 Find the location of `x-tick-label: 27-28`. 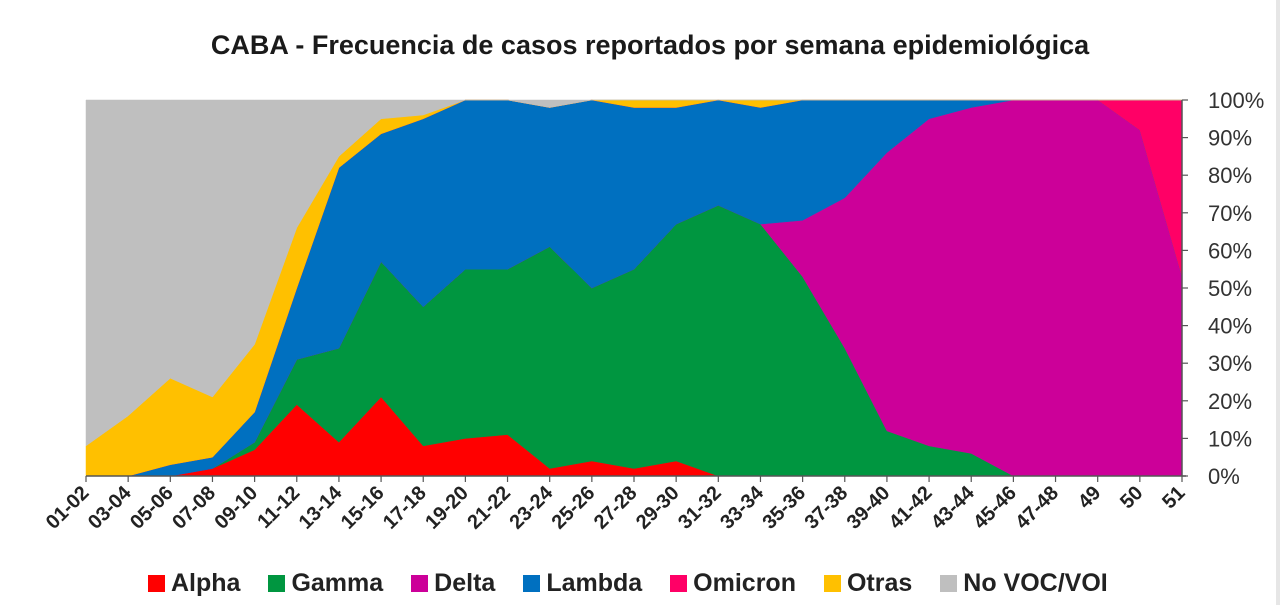

x-tick-label: 27-28 is located at coordinates (616, 508).